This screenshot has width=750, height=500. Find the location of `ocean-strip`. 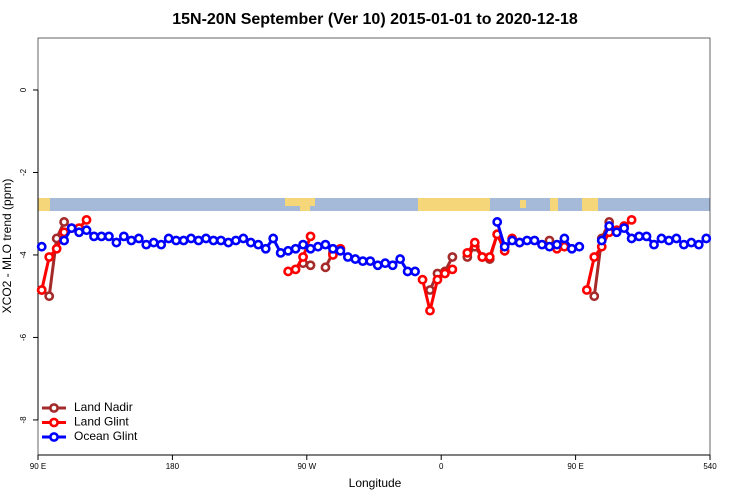

ocean-strip is located at coordinates (374, 204).